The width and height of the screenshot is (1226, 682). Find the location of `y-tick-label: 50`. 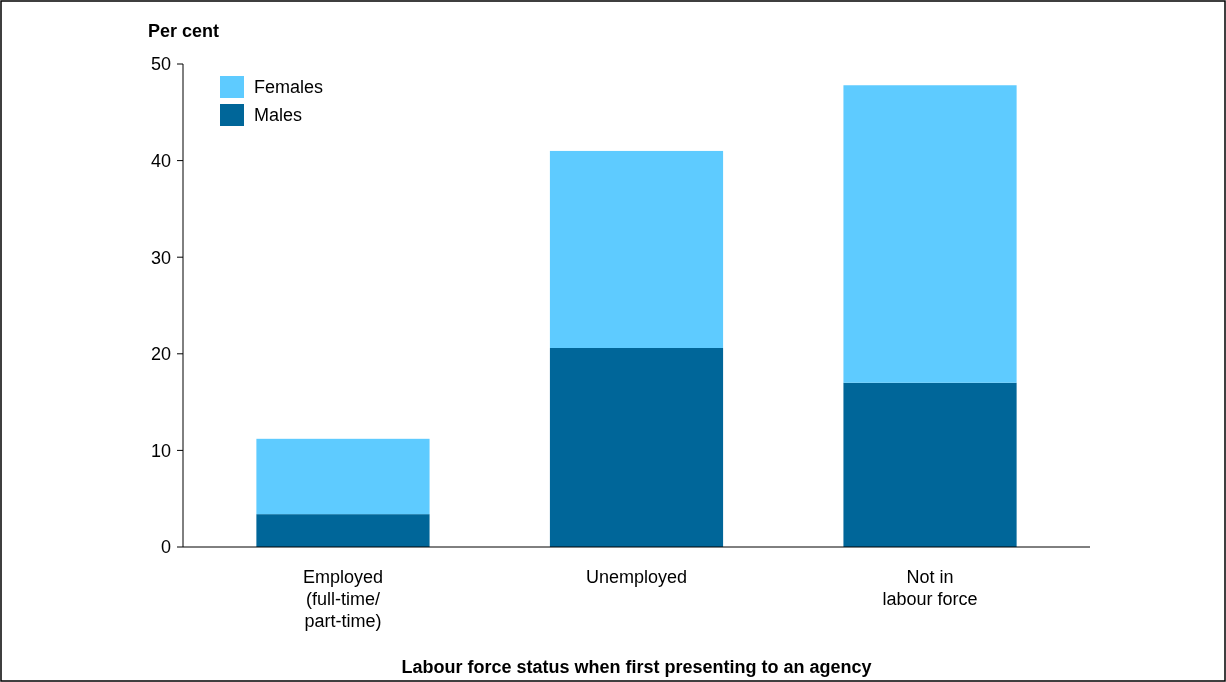

y-tick-label: 50 is located at coordinates (160, 64).